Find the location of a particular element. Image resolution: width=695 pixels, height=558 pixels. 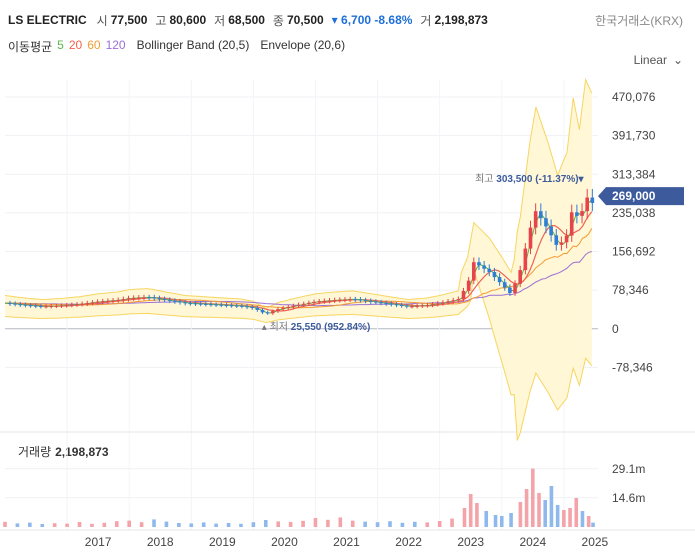

low-value: 68,500 is located at coordinates (246, 20).